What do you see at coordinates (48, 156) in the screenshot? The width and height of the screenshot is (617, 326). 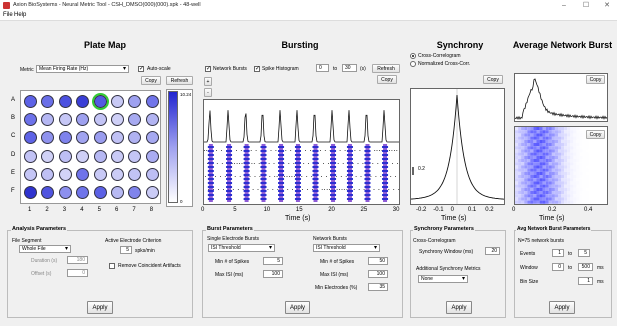 I see `well-d2` at bounding box center [48, 156].